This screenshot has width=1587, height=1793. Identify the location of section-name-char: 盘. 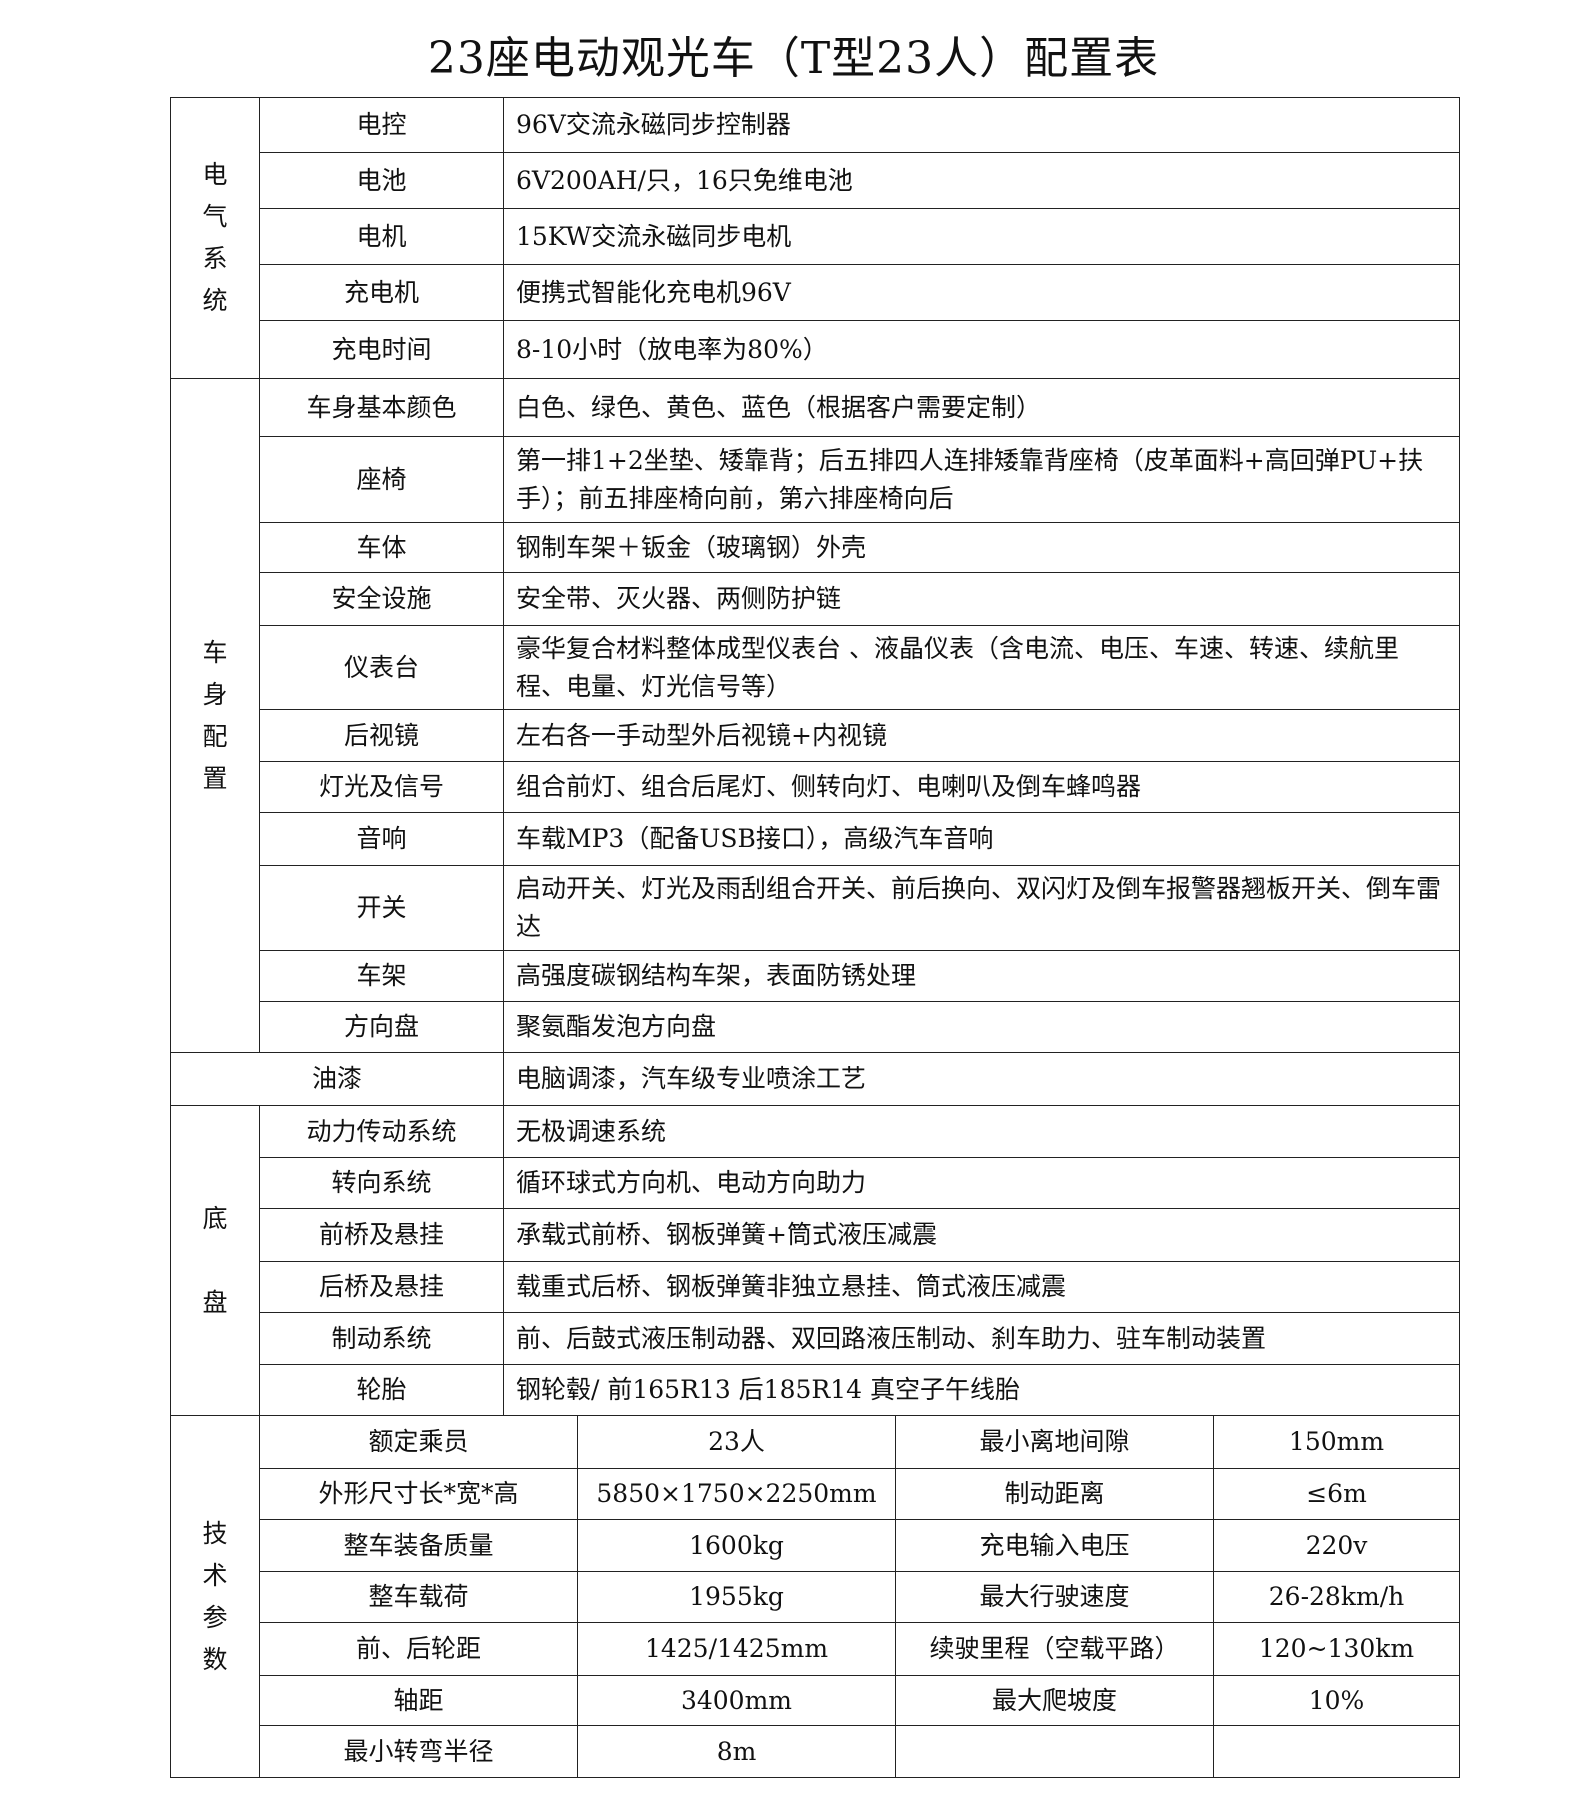
(215, 1302).